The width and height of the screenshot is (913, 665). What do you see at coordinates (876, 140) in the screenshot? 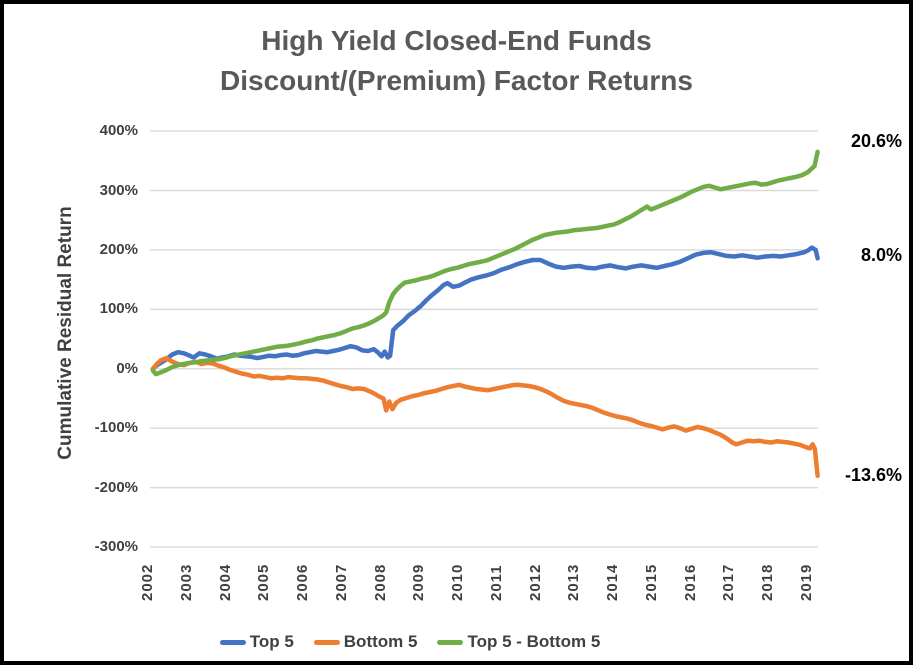
I see `end-label-top-5-bottom-5: 20.6%` at bounding box center [876, 140].